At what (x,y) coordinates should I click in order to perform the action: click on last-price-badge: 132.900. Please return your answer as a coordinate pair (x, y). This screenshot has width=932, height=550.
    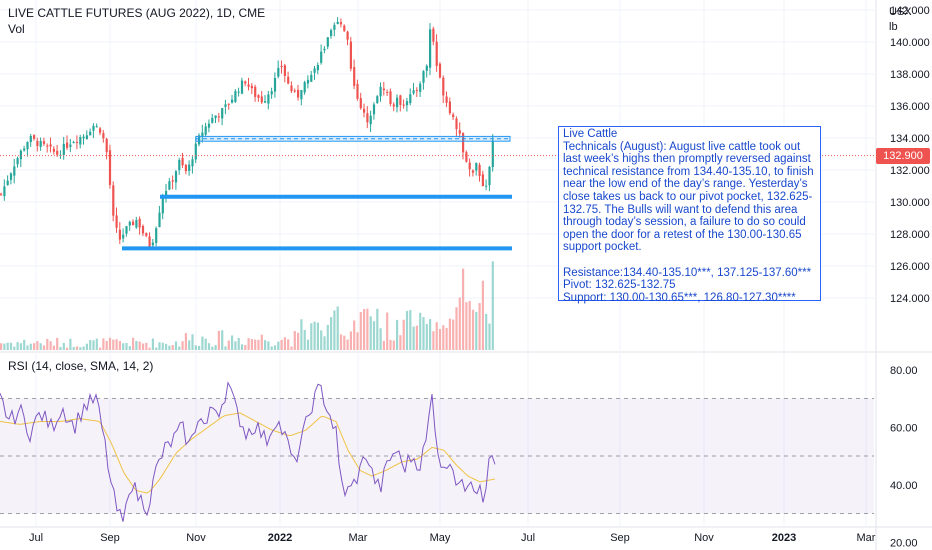
    Looking at the image, I should click on (903, 155).